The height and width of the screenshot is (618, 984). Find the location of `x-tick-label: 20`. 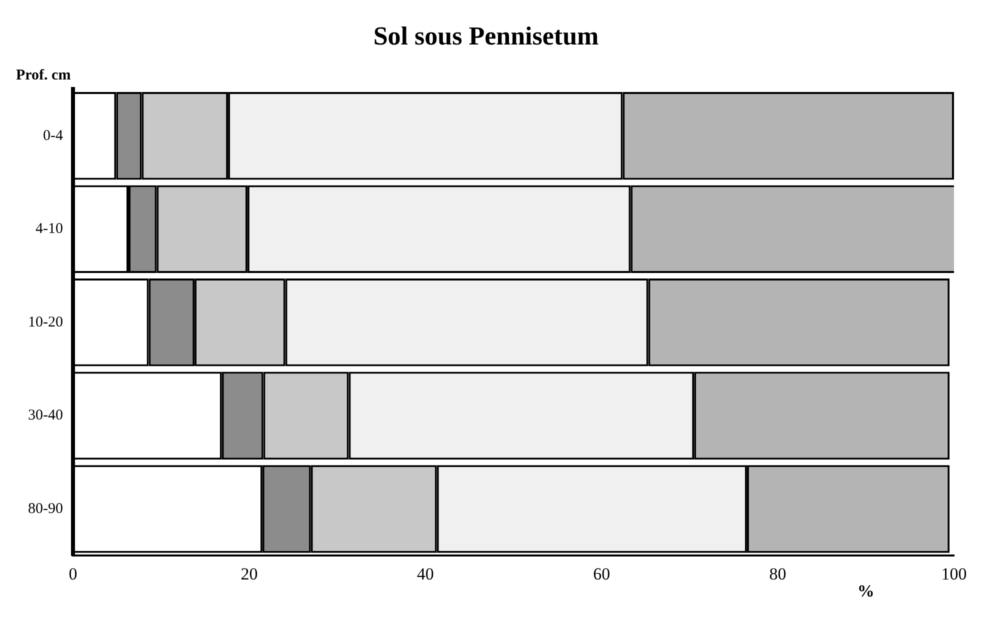

x-tick-label: 20 is located at coordinates (249, 574).